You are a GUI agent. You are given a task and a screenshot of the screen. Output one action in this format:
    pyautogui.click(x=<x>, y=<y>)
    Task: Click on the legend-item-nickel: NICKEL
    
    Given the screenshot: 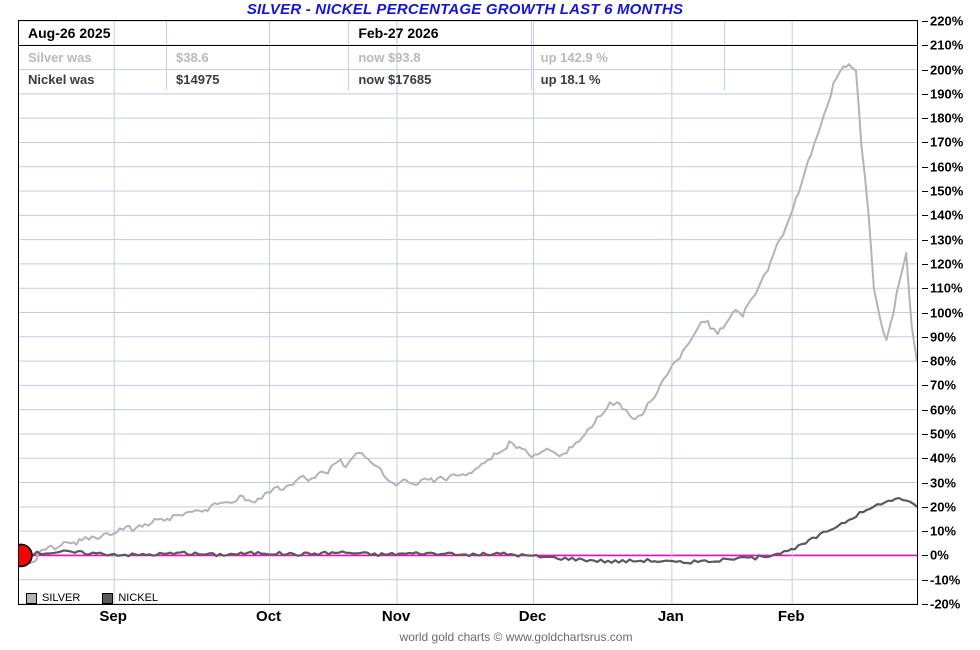 What is the action you would take?
    pyautogui.click(x=130, y=598)
    